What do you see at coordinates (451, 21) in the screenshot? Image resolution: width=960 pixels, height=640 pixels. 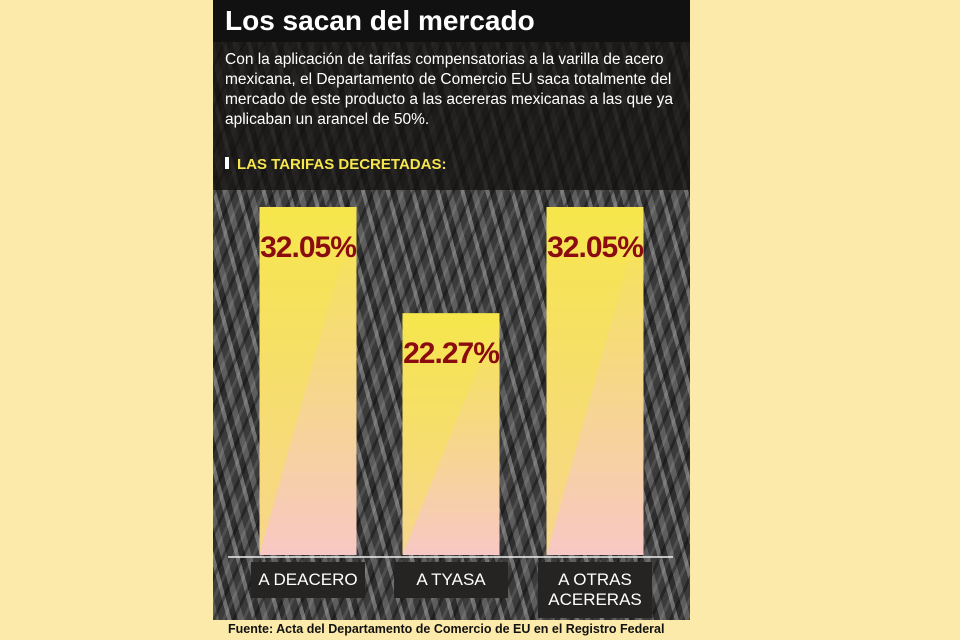 I see `chart-title: Los sacan del mercado` at bounding box center [451, 21].